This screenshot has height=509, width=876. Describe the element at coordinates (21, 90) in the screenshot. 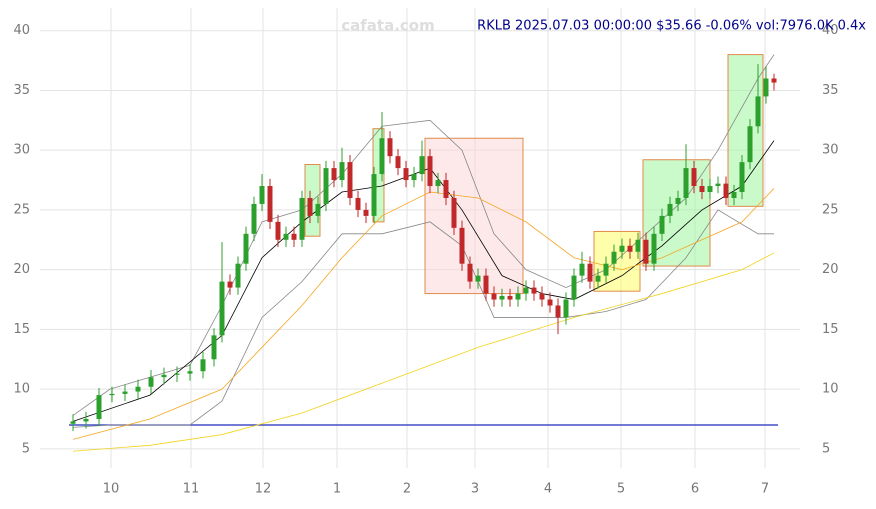

I see `y-tick-label: 35` at that location.